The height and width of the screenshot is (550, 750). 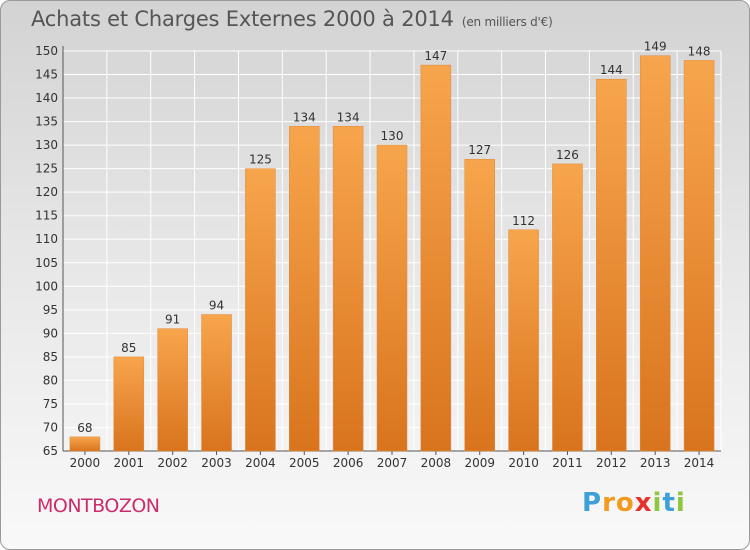 What do you see at coordinates (260, 160) in the screenshot?
I see `data-label: 125` at bounding box center [260, 160].